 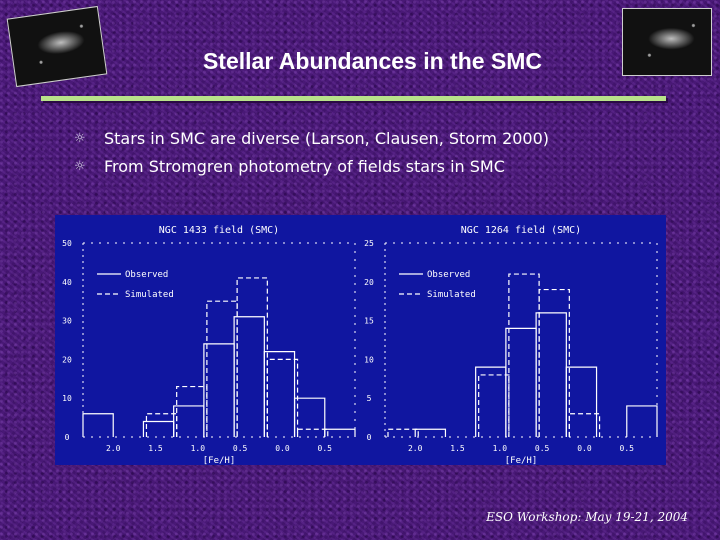 What do you see at coordinates (372, 61) in the screenshot?
I see `slide-title: Stellar Abundances in the SMC` at bounding box center [372, 61].